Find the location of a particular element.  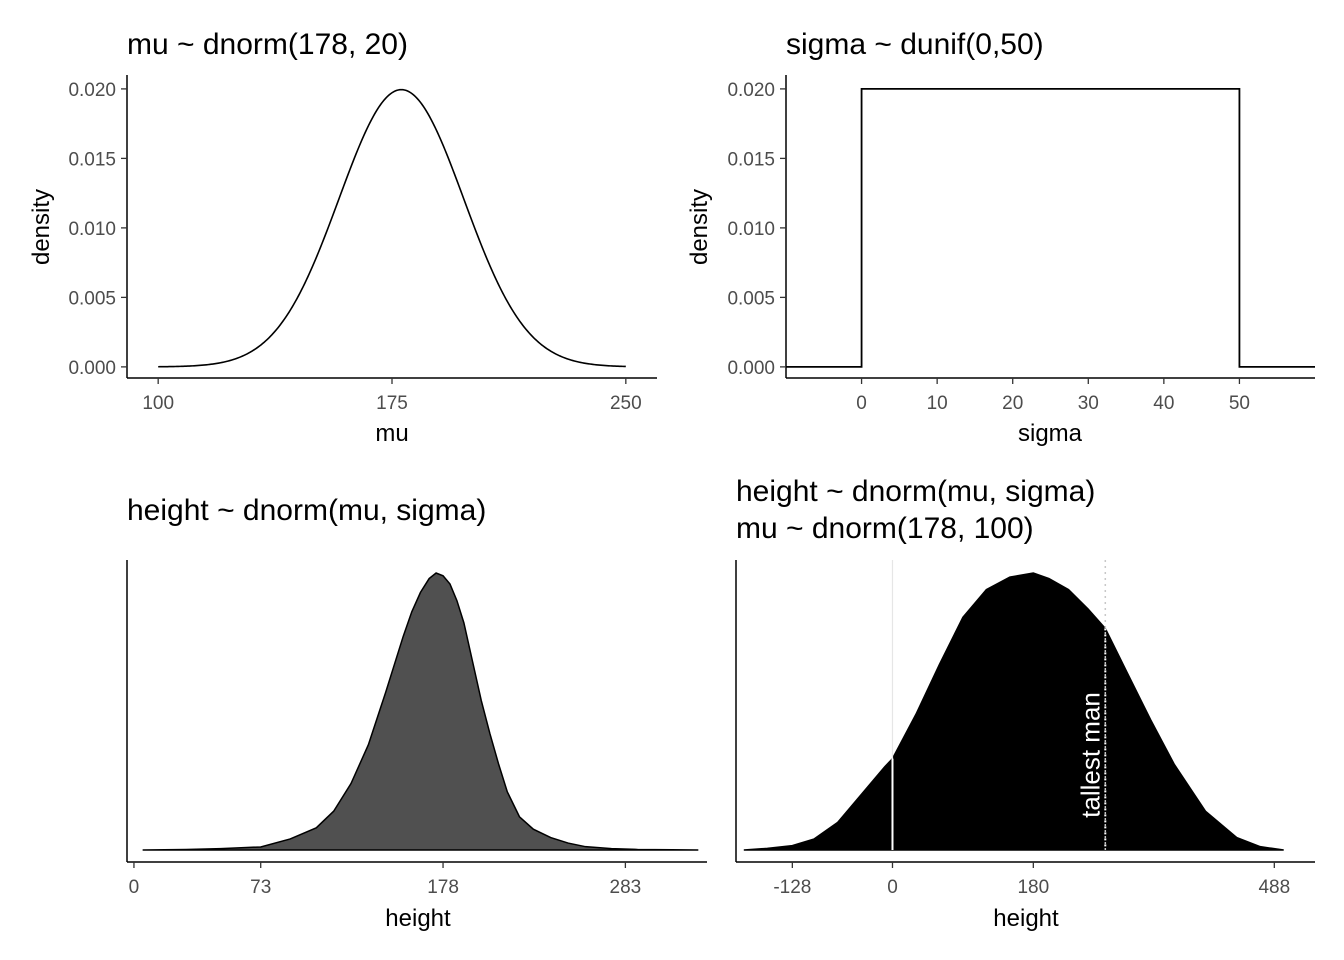

x-tick-label: 175 is located at coordinates (392, 403).